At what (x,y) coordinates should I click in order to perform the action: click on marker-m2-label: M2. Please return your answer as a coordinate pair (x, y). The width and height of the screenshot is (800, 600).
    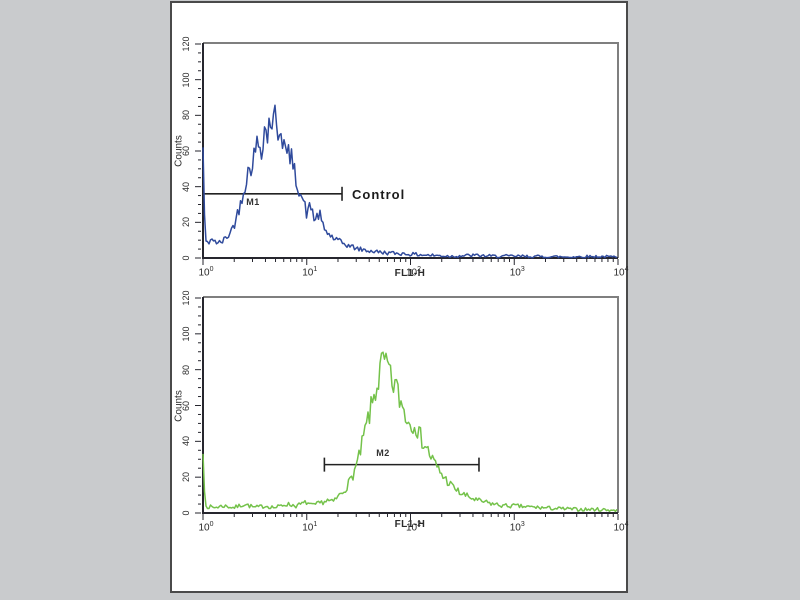
    Looking at the image, I should click on (383, 453).